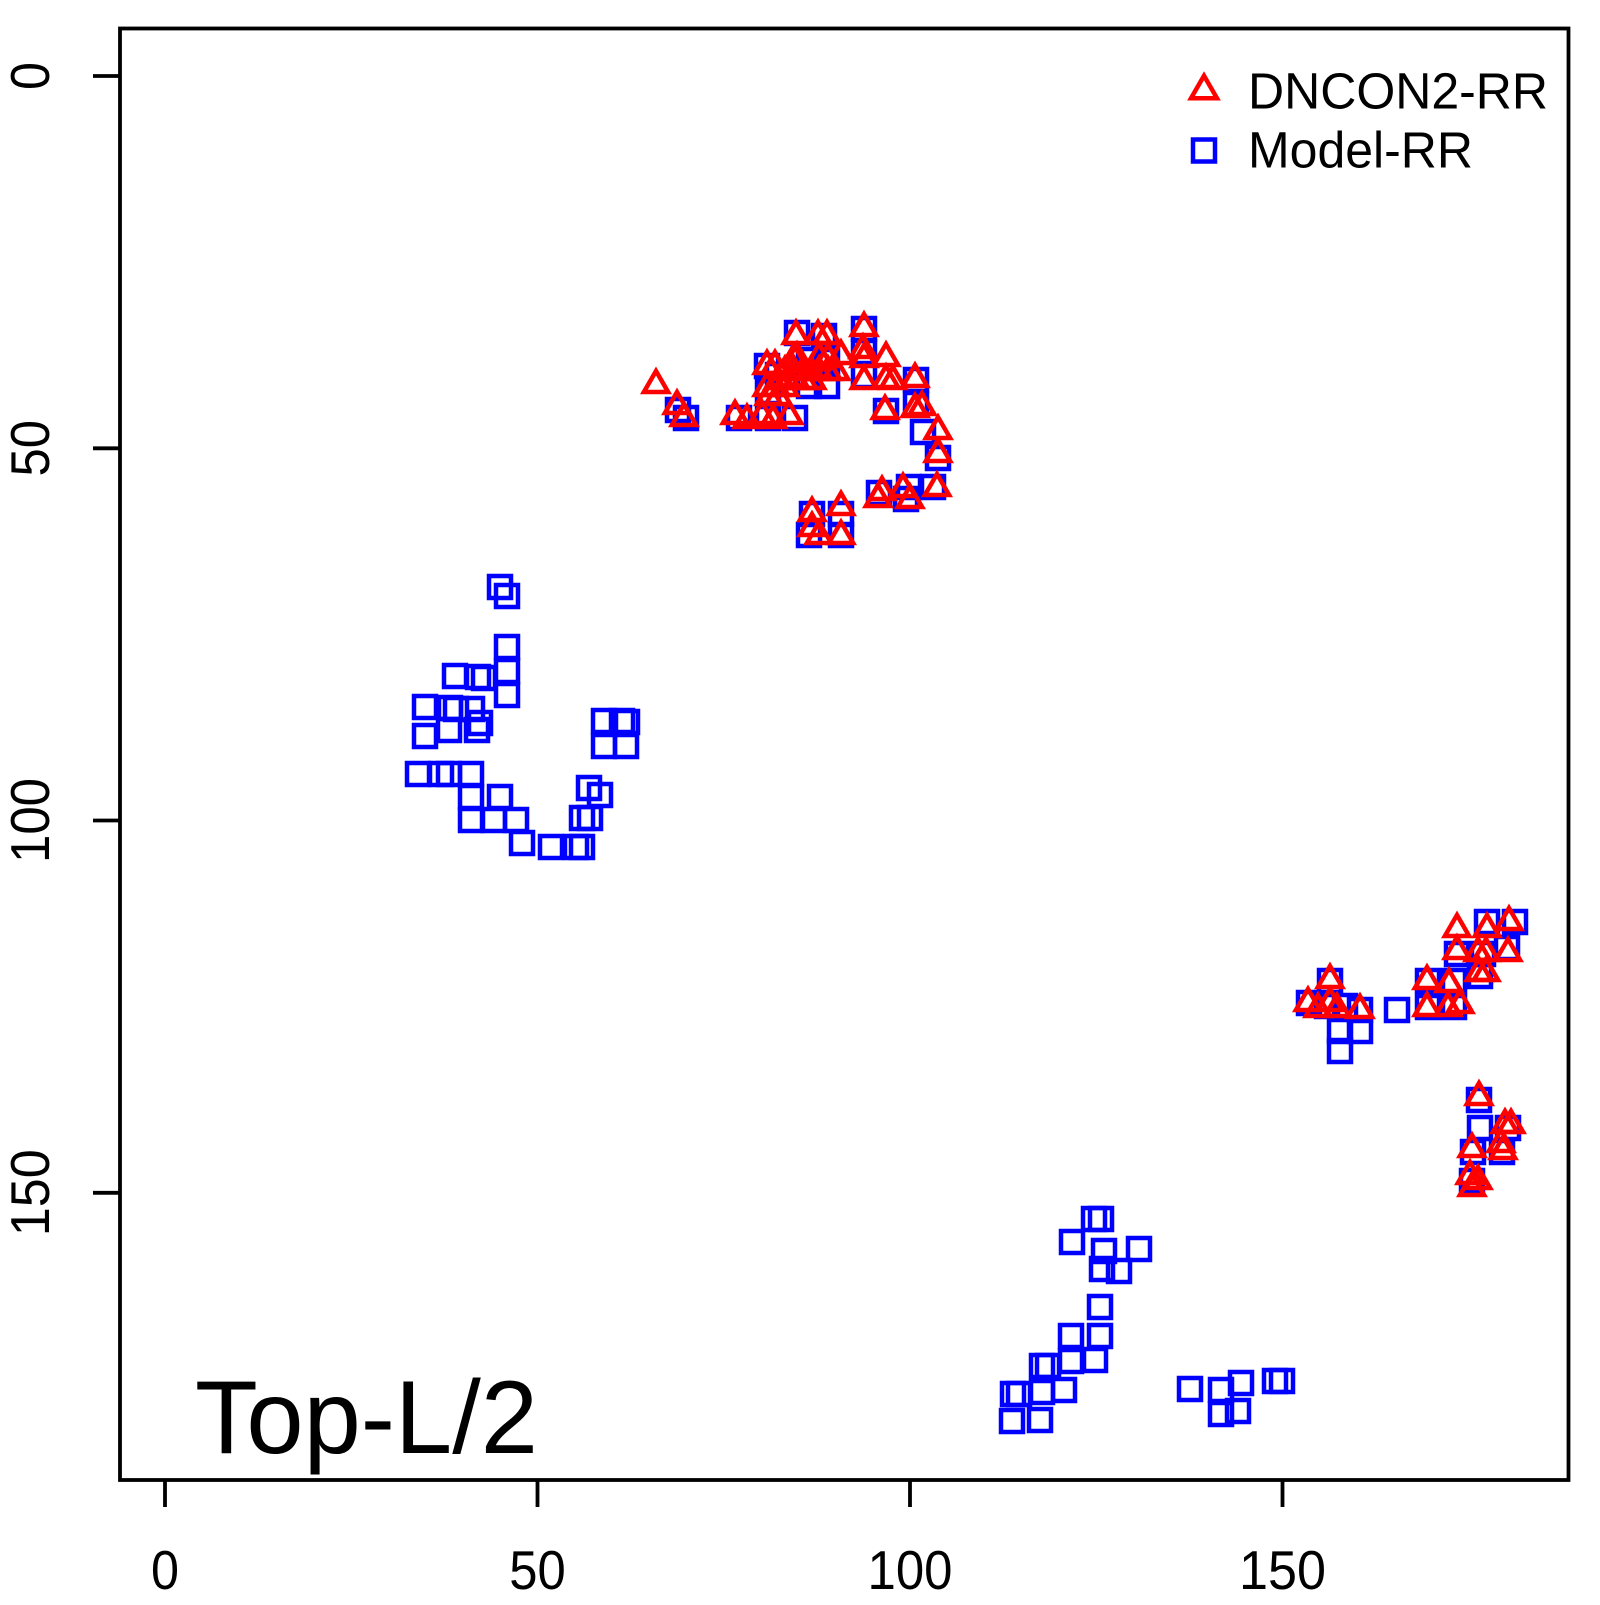 Image resolution: width=1600 pixels, height=1605 pixels. I want to click on svg-text: Model-RR, so click(1360, 150).